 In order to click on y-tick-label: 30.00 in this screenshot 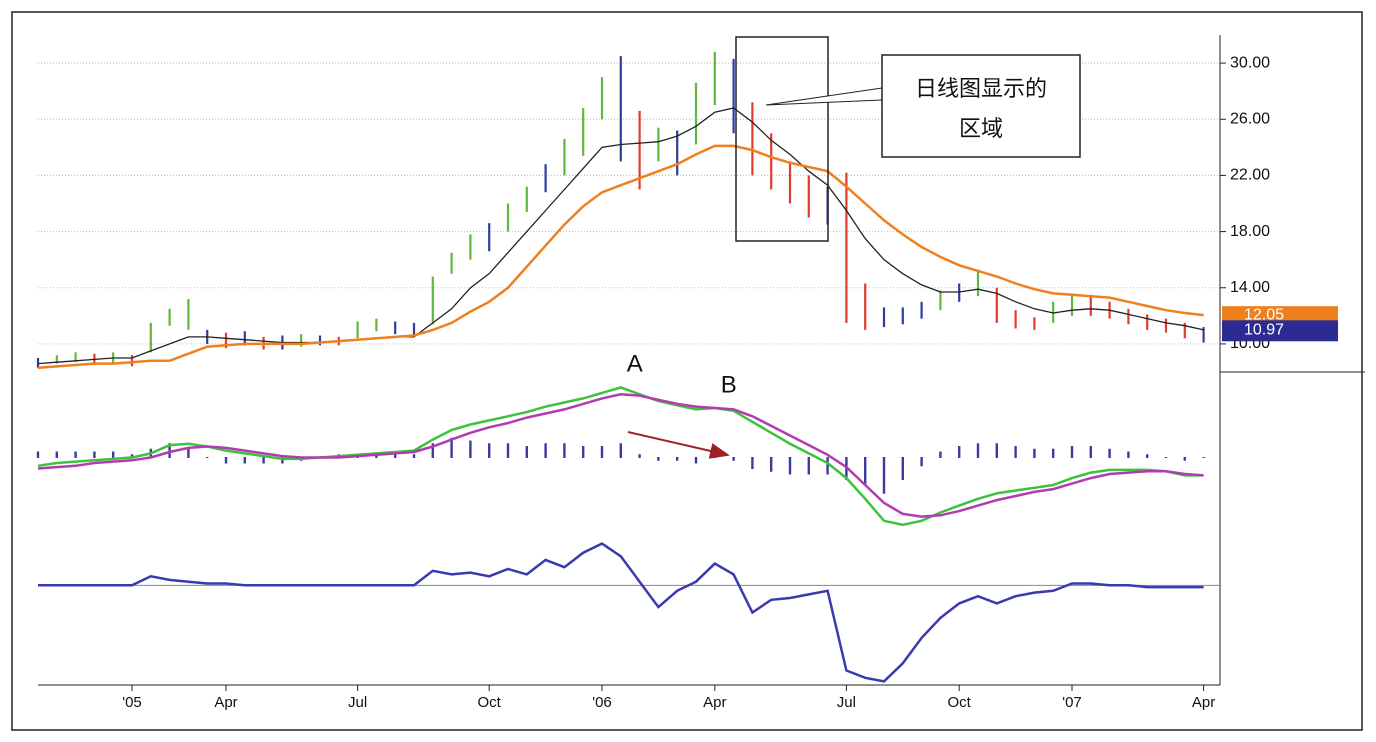, I will do `click(1250, 62)`.